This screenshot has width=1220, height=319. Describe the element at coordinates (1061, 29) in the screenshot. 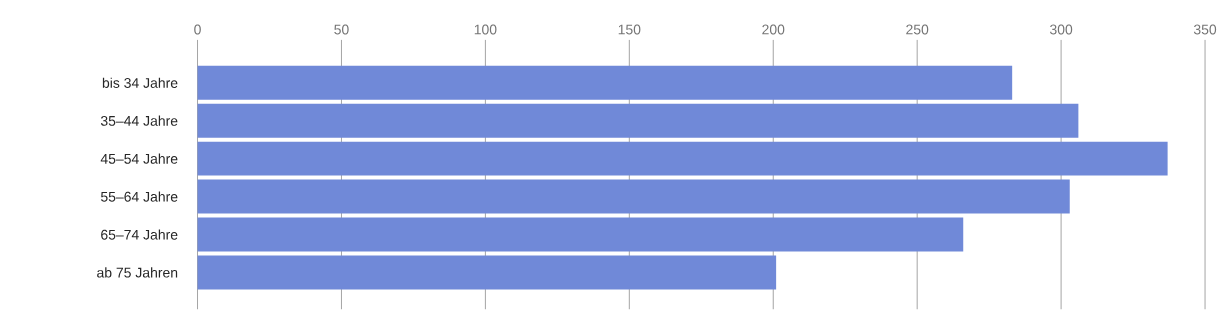

I see `x-tick-label: 300` at that location.